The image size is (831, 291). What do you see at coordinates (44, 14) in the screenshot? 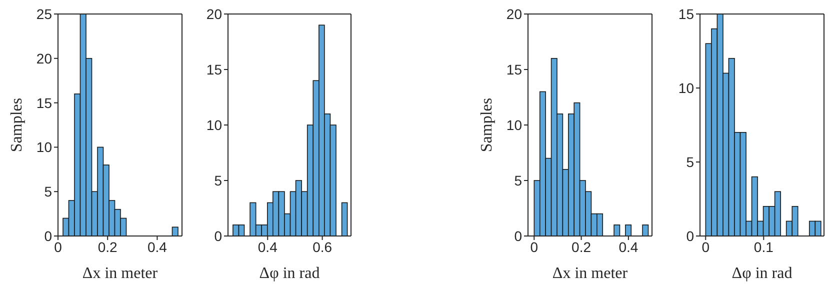
I see `y-tick-label: 25` at bounding box center [44, 14].